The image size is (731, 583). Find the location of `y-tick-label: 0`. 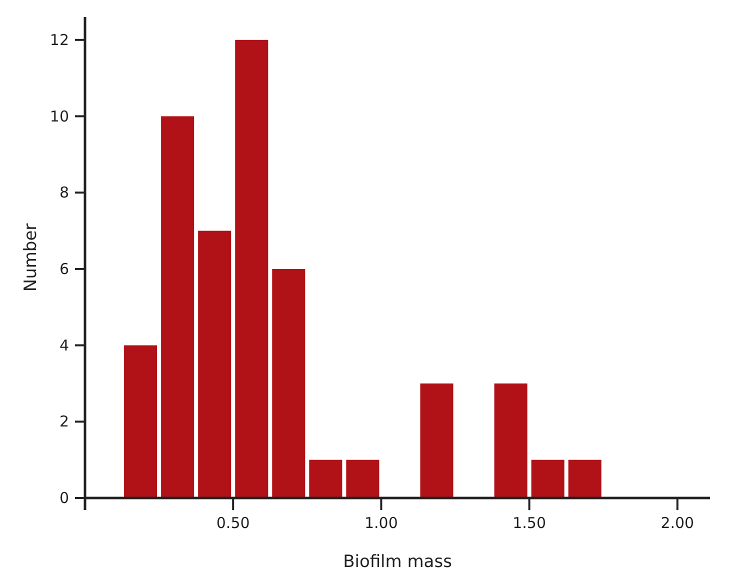

y-tick-label: 0 is located at coordinates (64, 498).